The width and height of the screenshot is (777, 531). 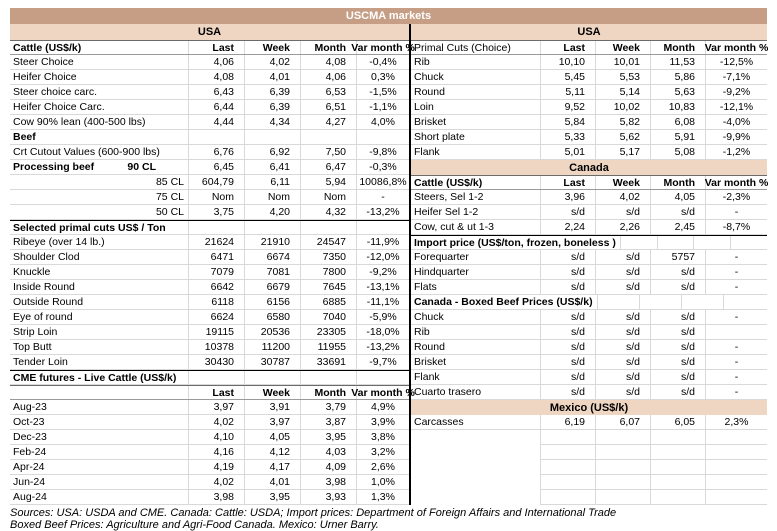 What do you see at coordinates (216, 482) in the screenshot?
I see `cell-last: 4,02` at bounding box center [216, 482].